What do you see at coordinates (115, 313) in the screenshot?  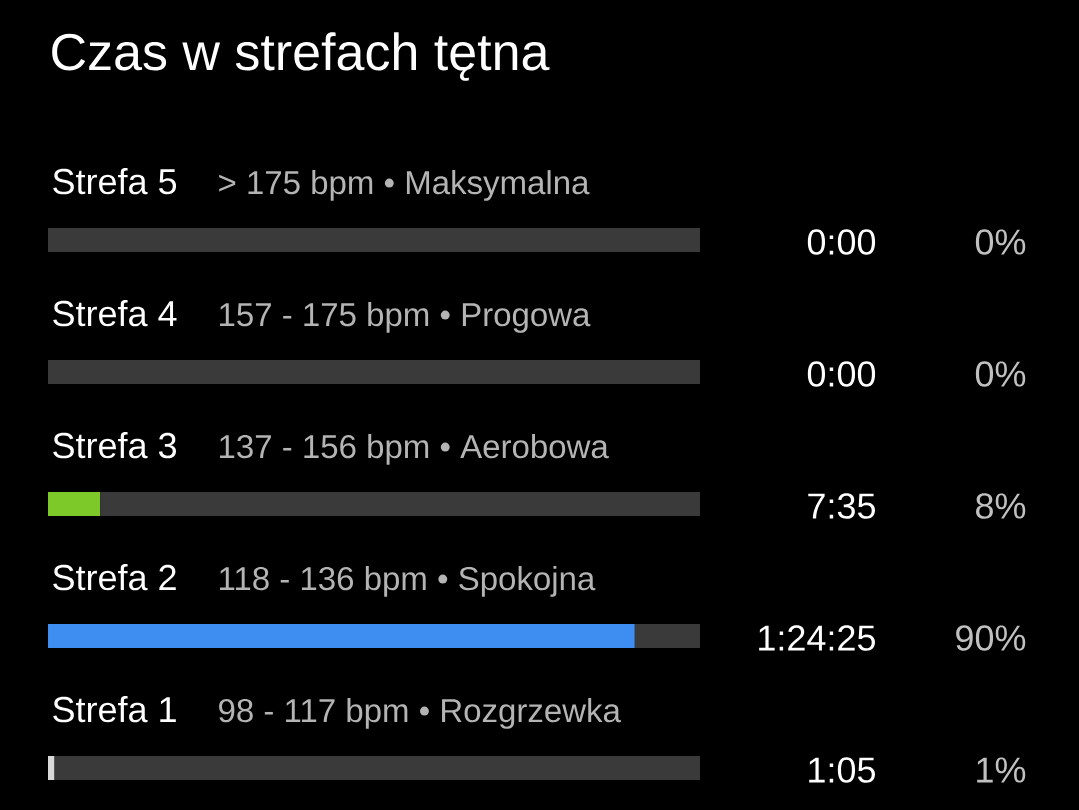 I see `y-tick-label: Strefa 4` at bounding box center [115, 313].